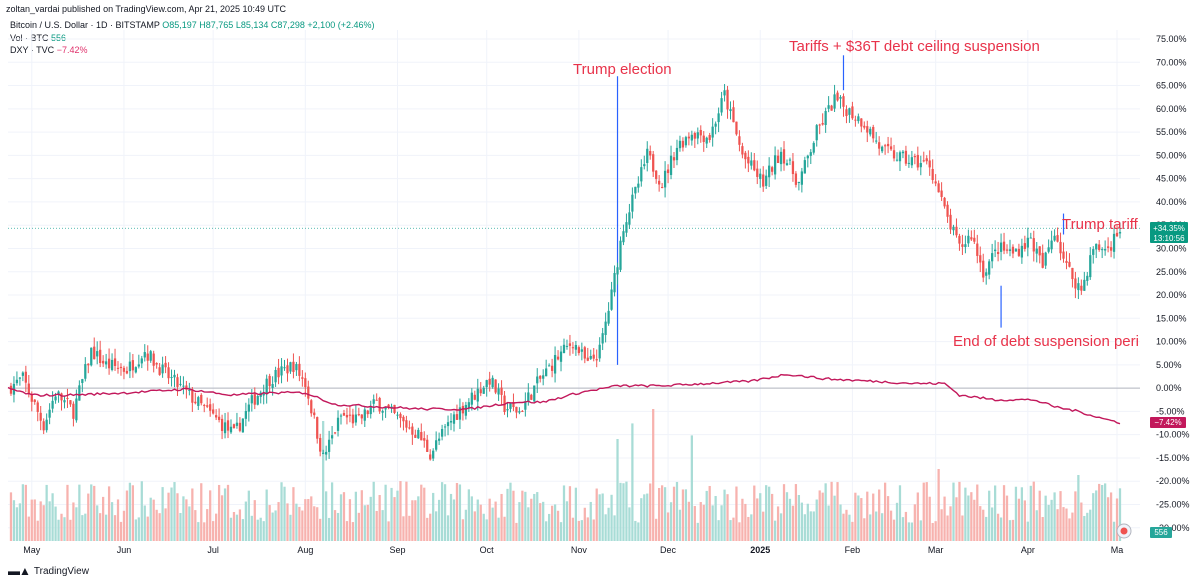  Describe the element at coordinates (213, 550) in the screenshot. I see `x-tick-label: Jul` at that location.